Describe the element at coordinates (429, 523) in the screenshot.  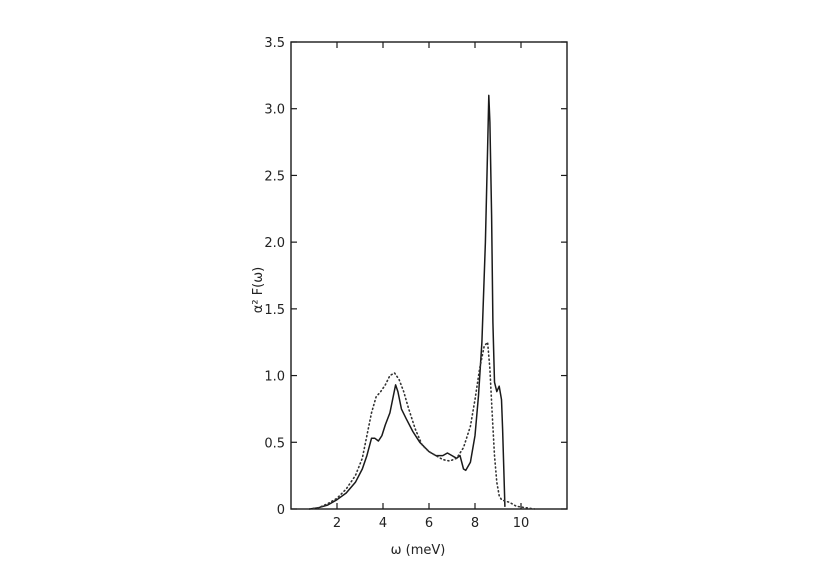
I see `x-tick-label: 6` at that location.